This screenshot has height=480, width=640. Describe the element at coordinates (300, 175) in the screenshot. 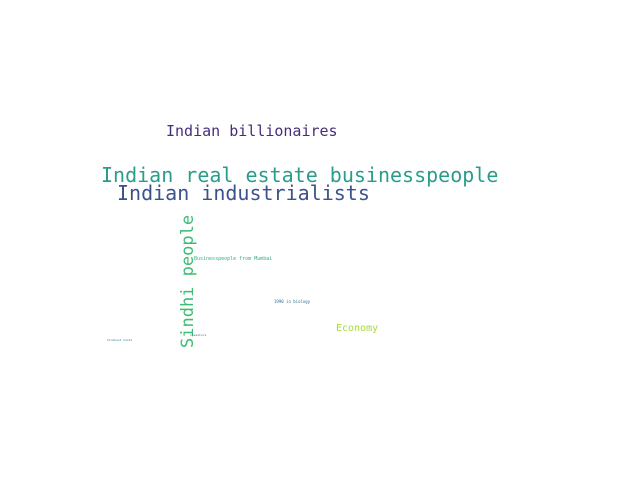

I see `word-indian-real-estate-businesspeople: Indian real estate businesspeople` at that location.